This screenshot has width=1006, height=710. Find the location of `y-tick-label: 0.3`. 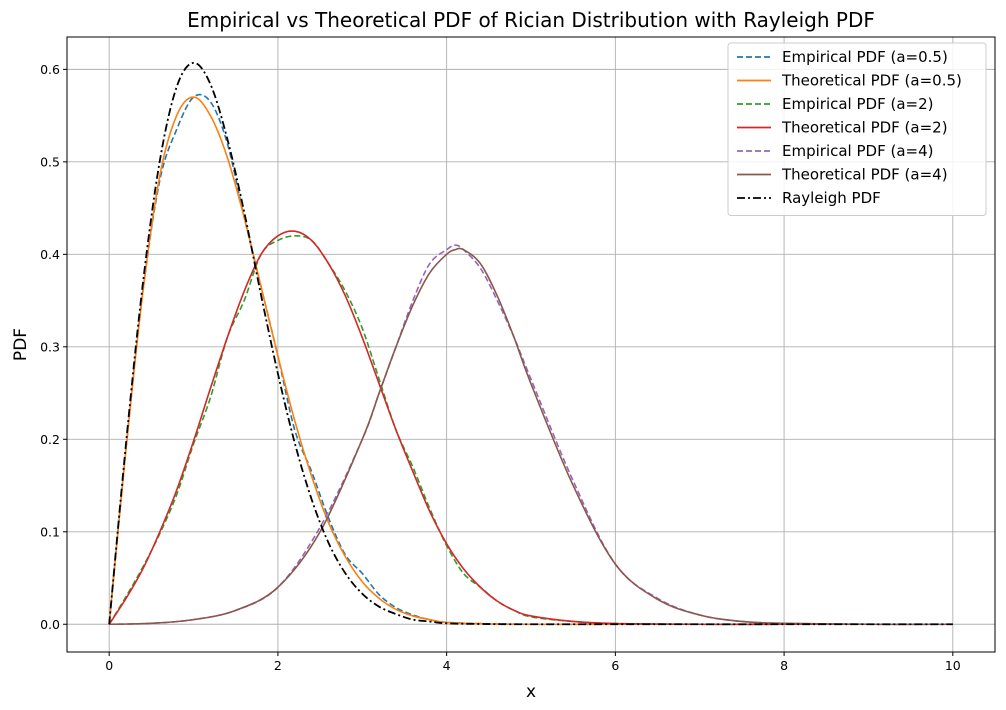

y-tick-label: 0.3 is located at coordinates (50, 346).